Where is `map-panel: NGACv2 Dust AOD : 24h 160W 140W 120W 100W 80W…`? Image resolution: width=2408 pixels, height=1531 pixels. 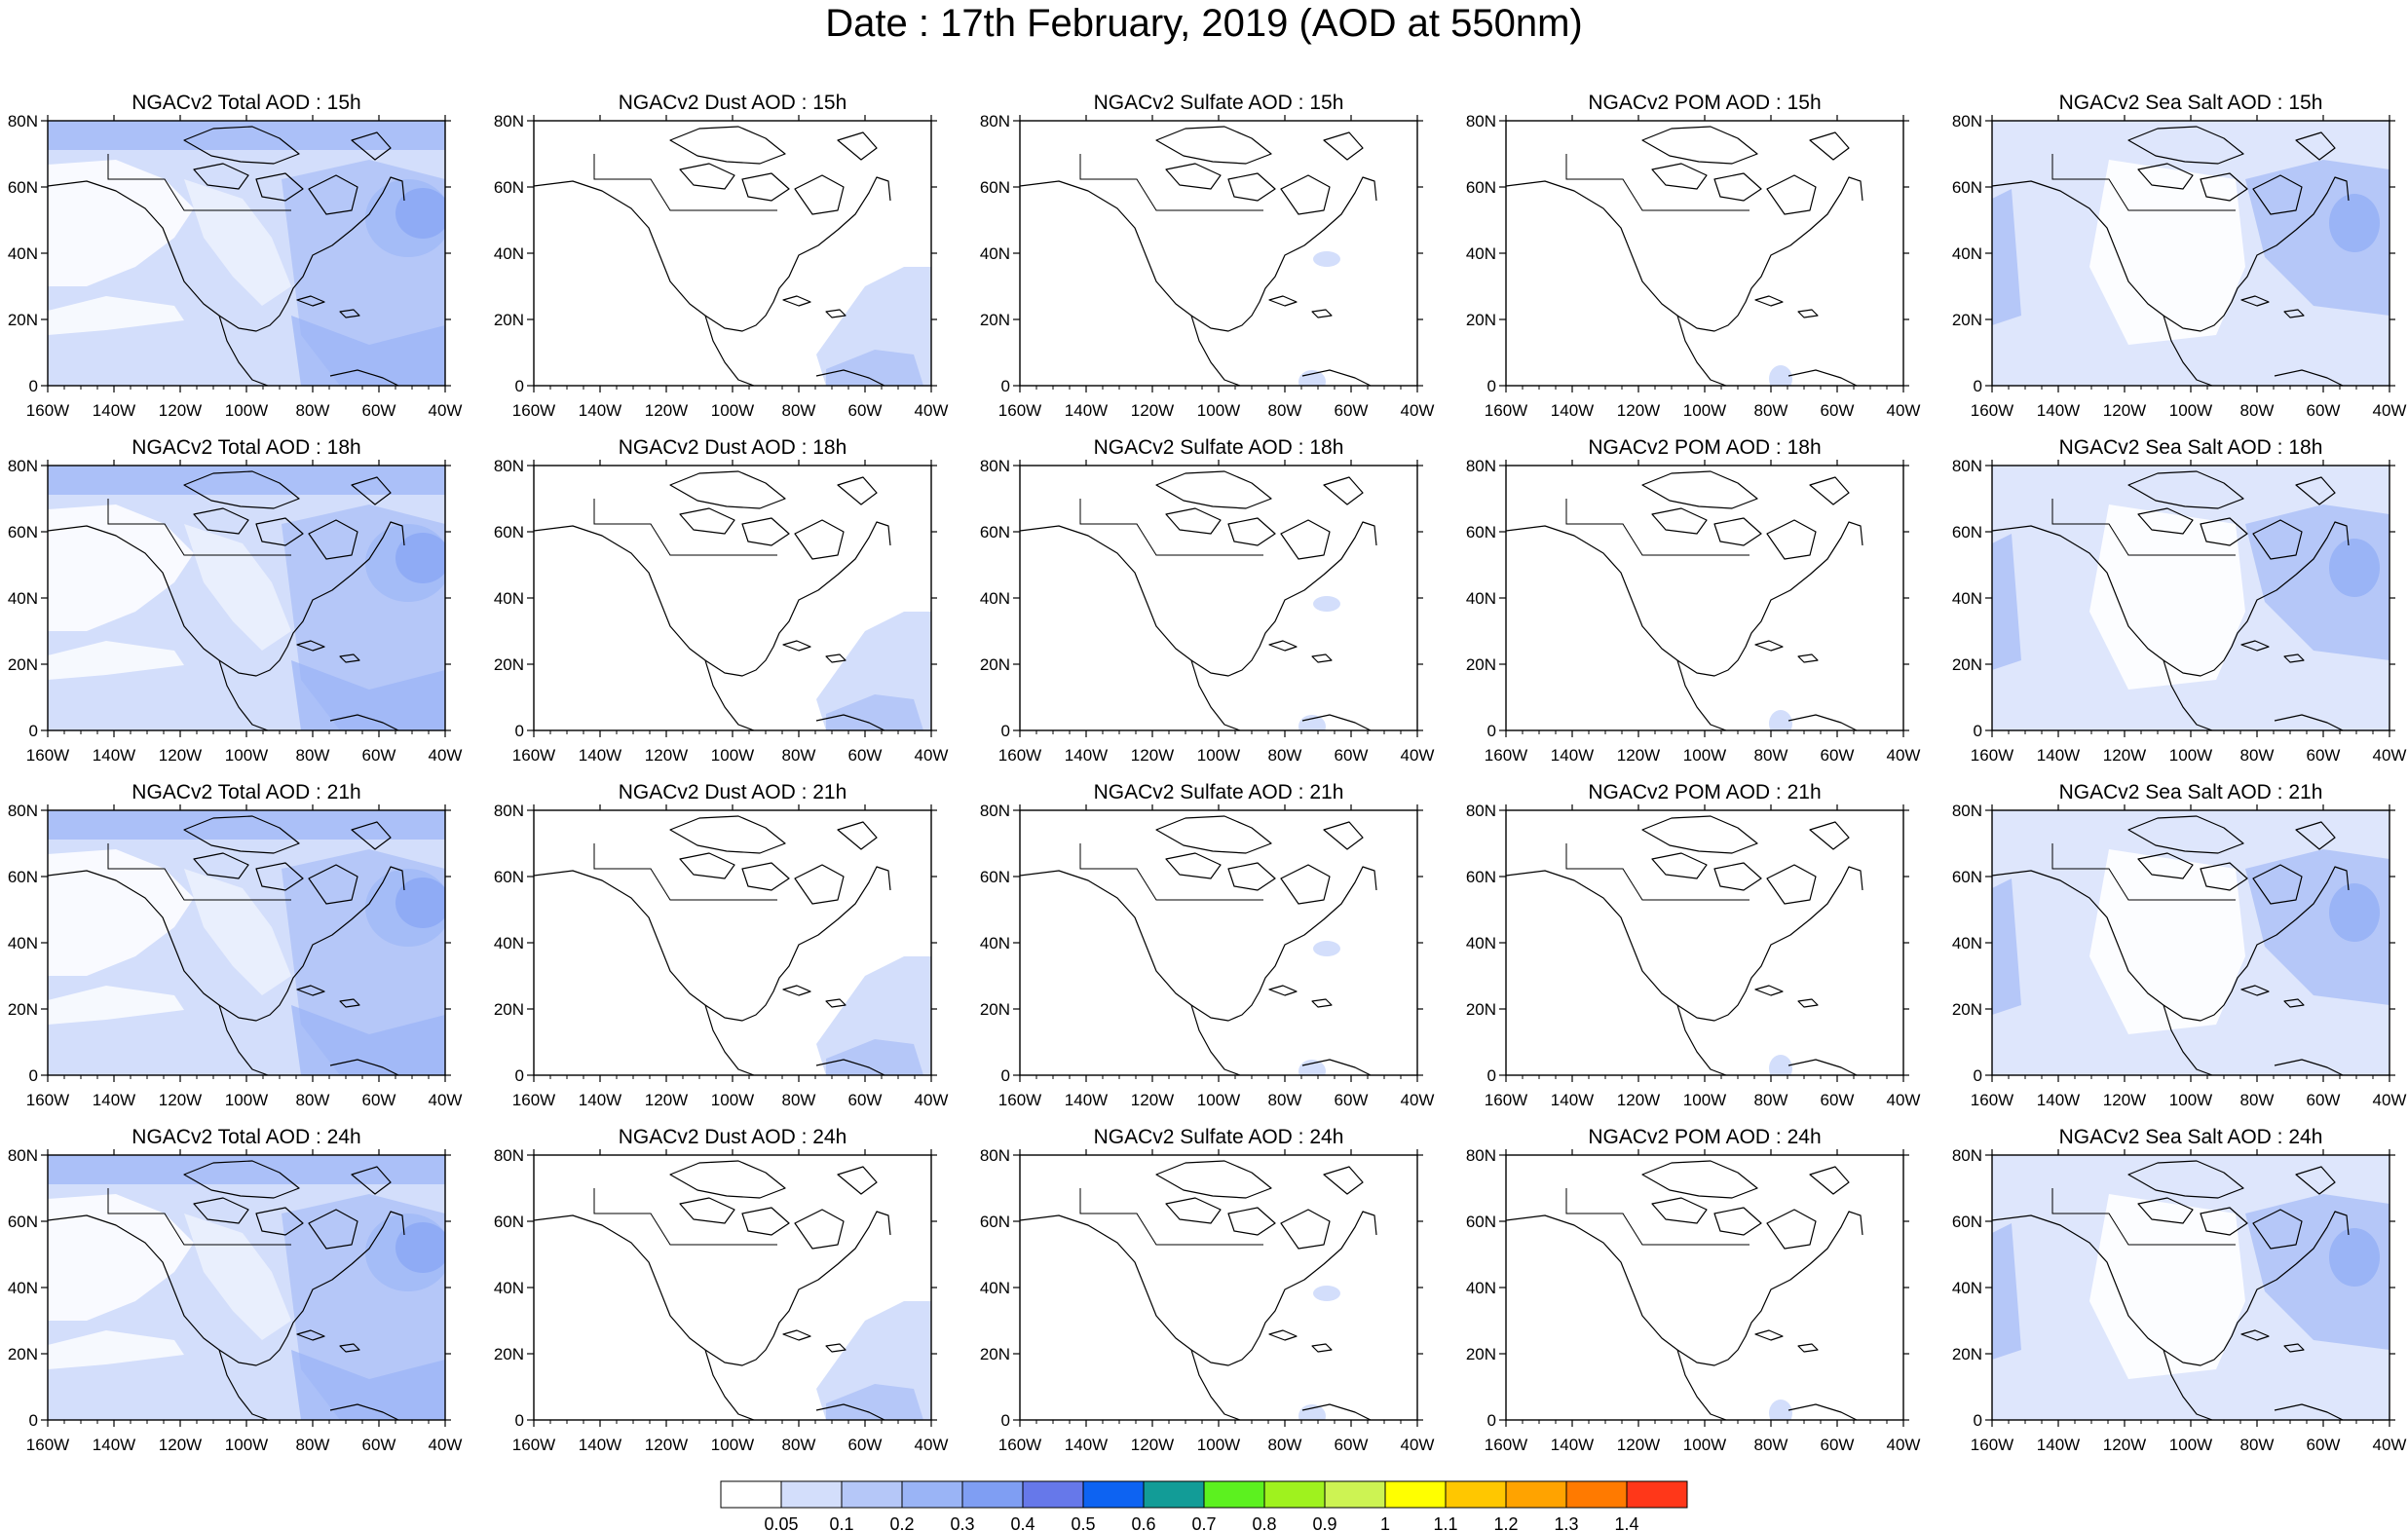
map-panel: NGACv2 Dust AOD : 24h 160W 140W 120W 100W 80W… is located at coordinates (721, 1290).